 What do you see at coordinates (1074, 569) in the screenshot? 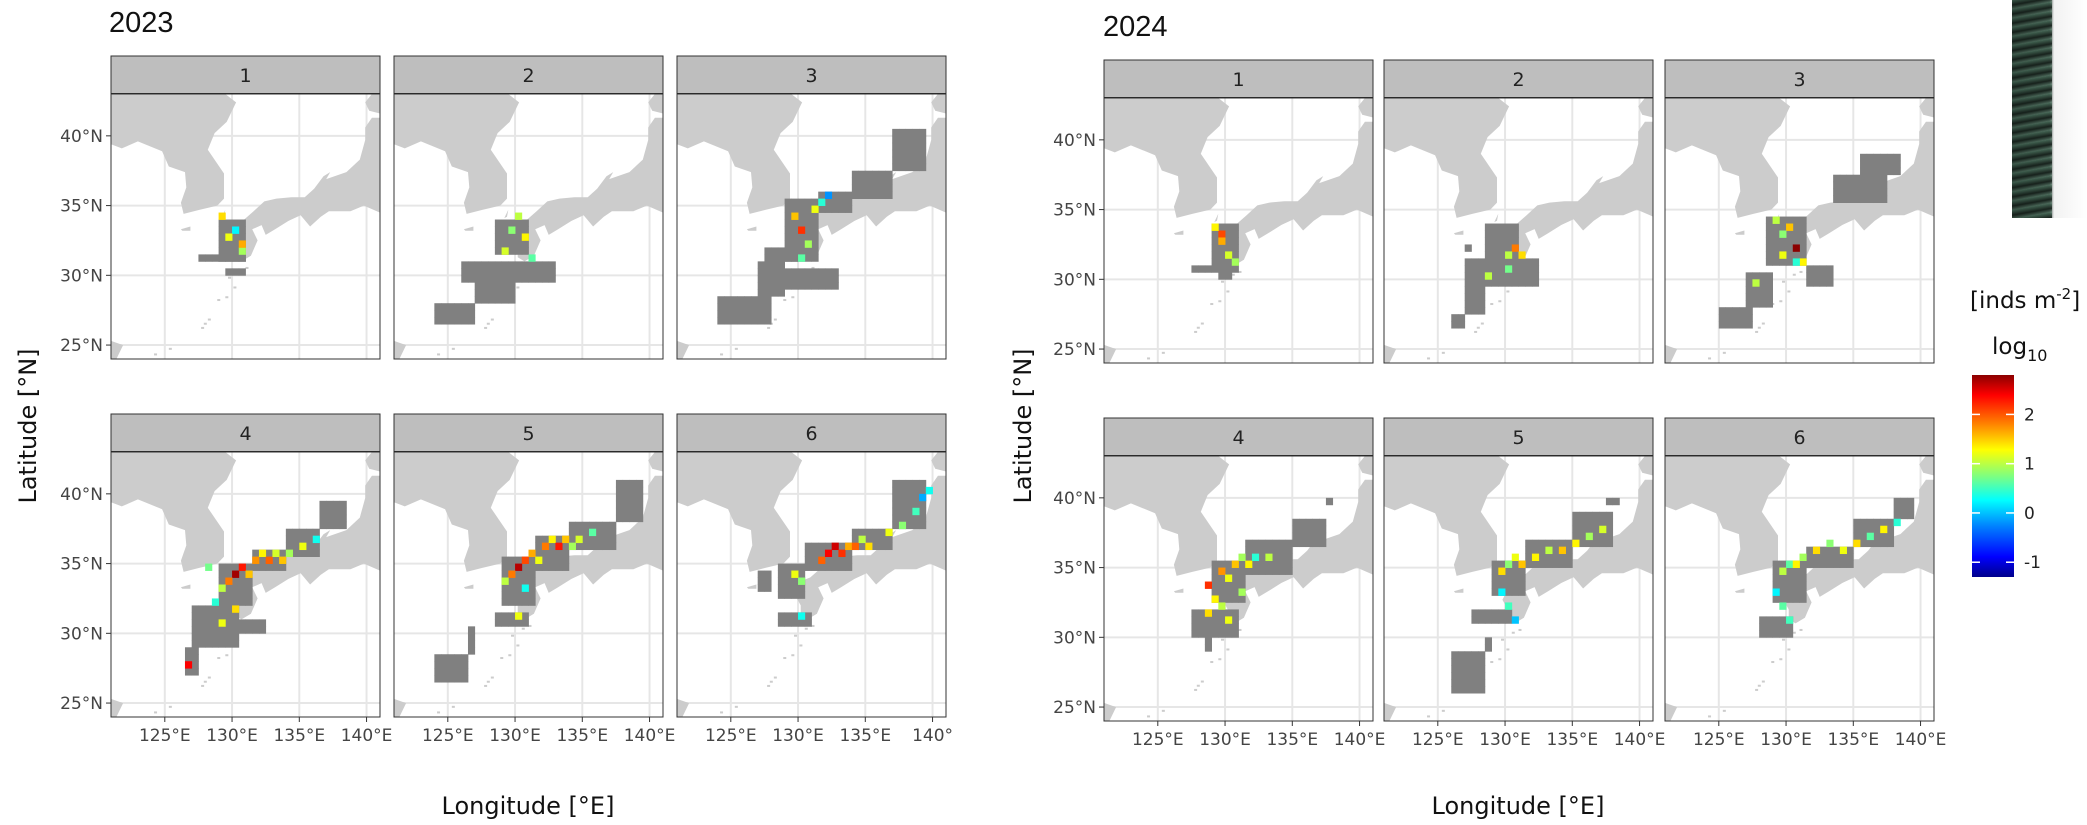
I see `y-tick-label: 35°N` at bounding box center [1074, 569].